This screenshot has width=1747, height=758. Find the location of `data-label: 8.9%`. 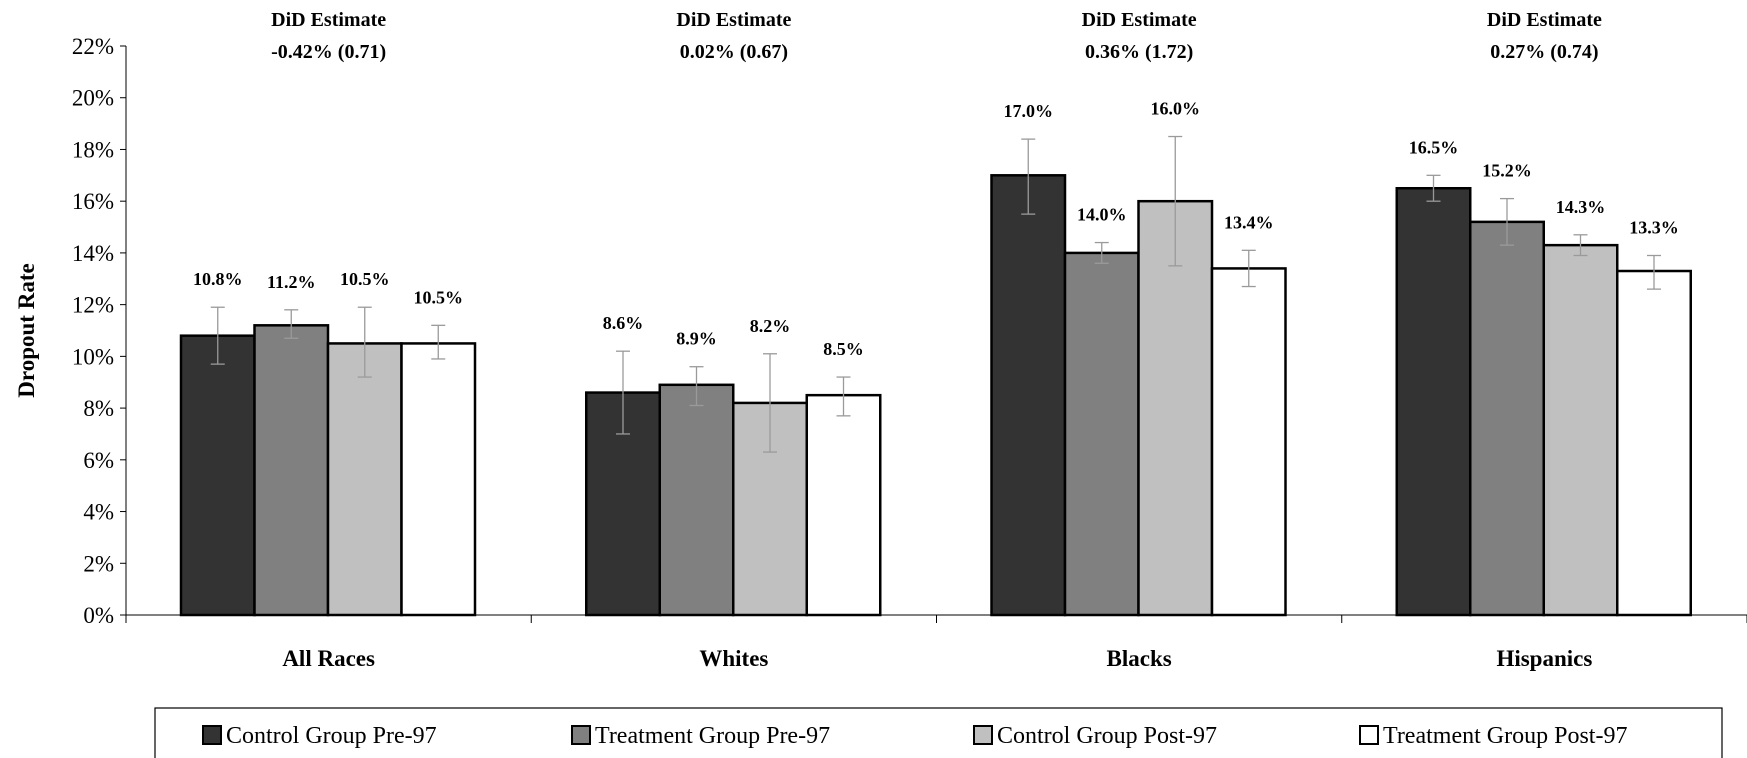

data-label: 8.9% is located at coordinates (696, 339).